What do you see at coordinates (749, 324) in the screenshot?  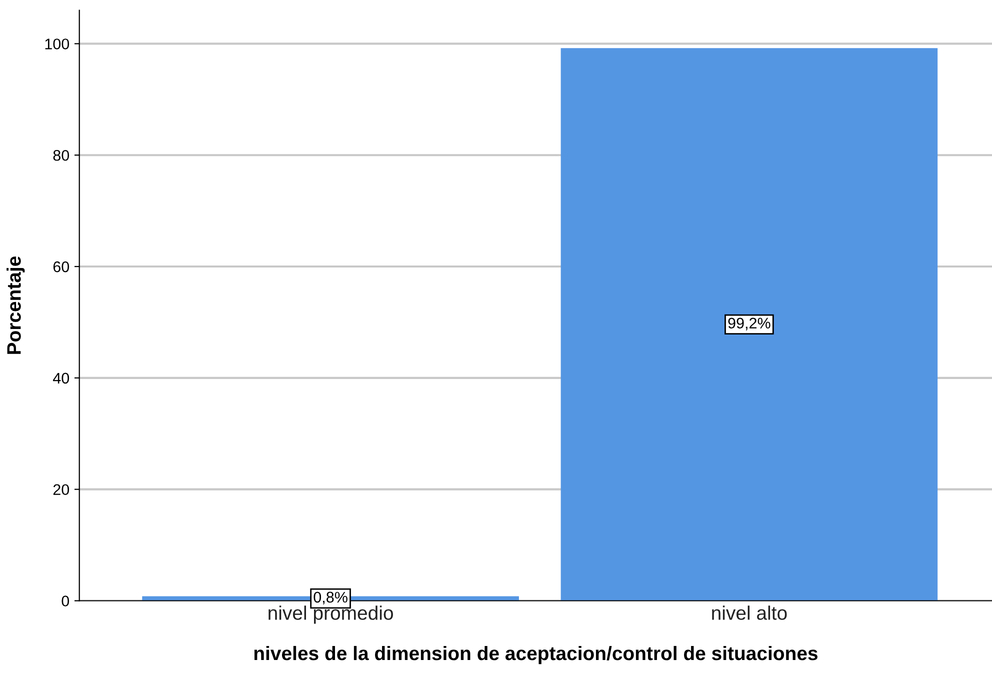 I see `data-label: 99,2%` at bounding box center [749, 324].